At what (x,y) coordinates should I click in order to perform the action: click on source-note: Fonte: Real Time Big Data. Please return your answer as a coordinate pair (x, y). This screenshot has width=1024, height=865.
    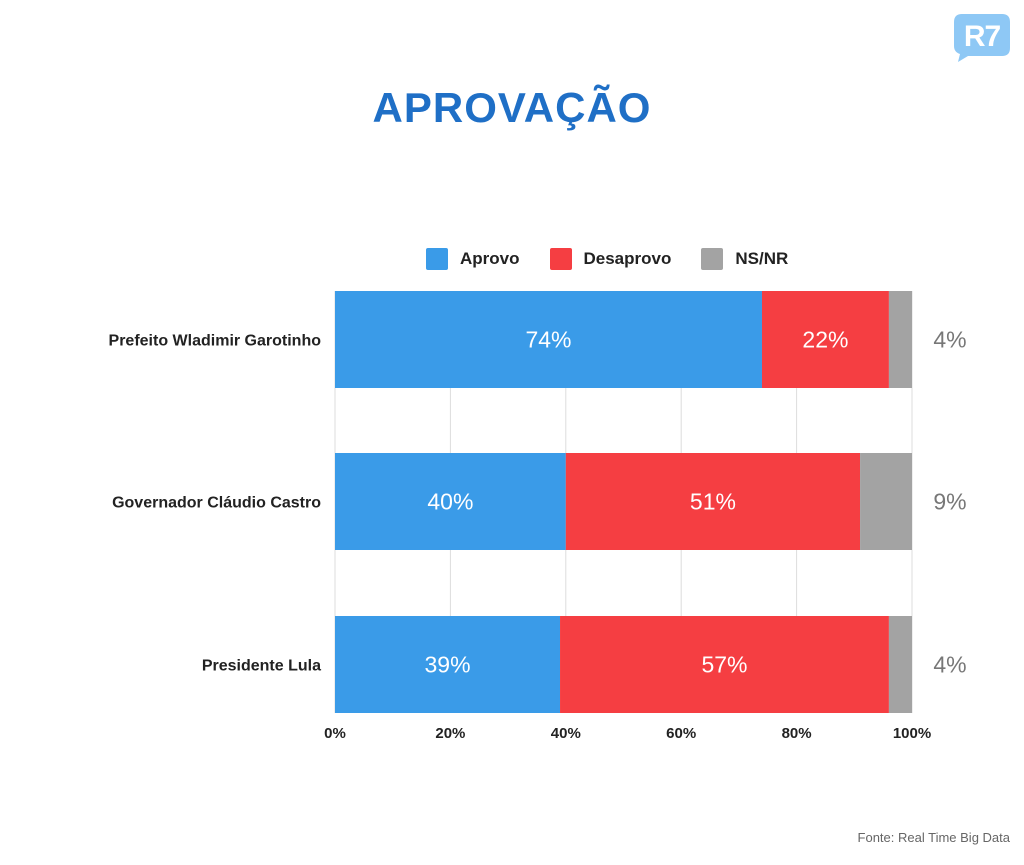
    Looking at the image, I should click on (933, 837).